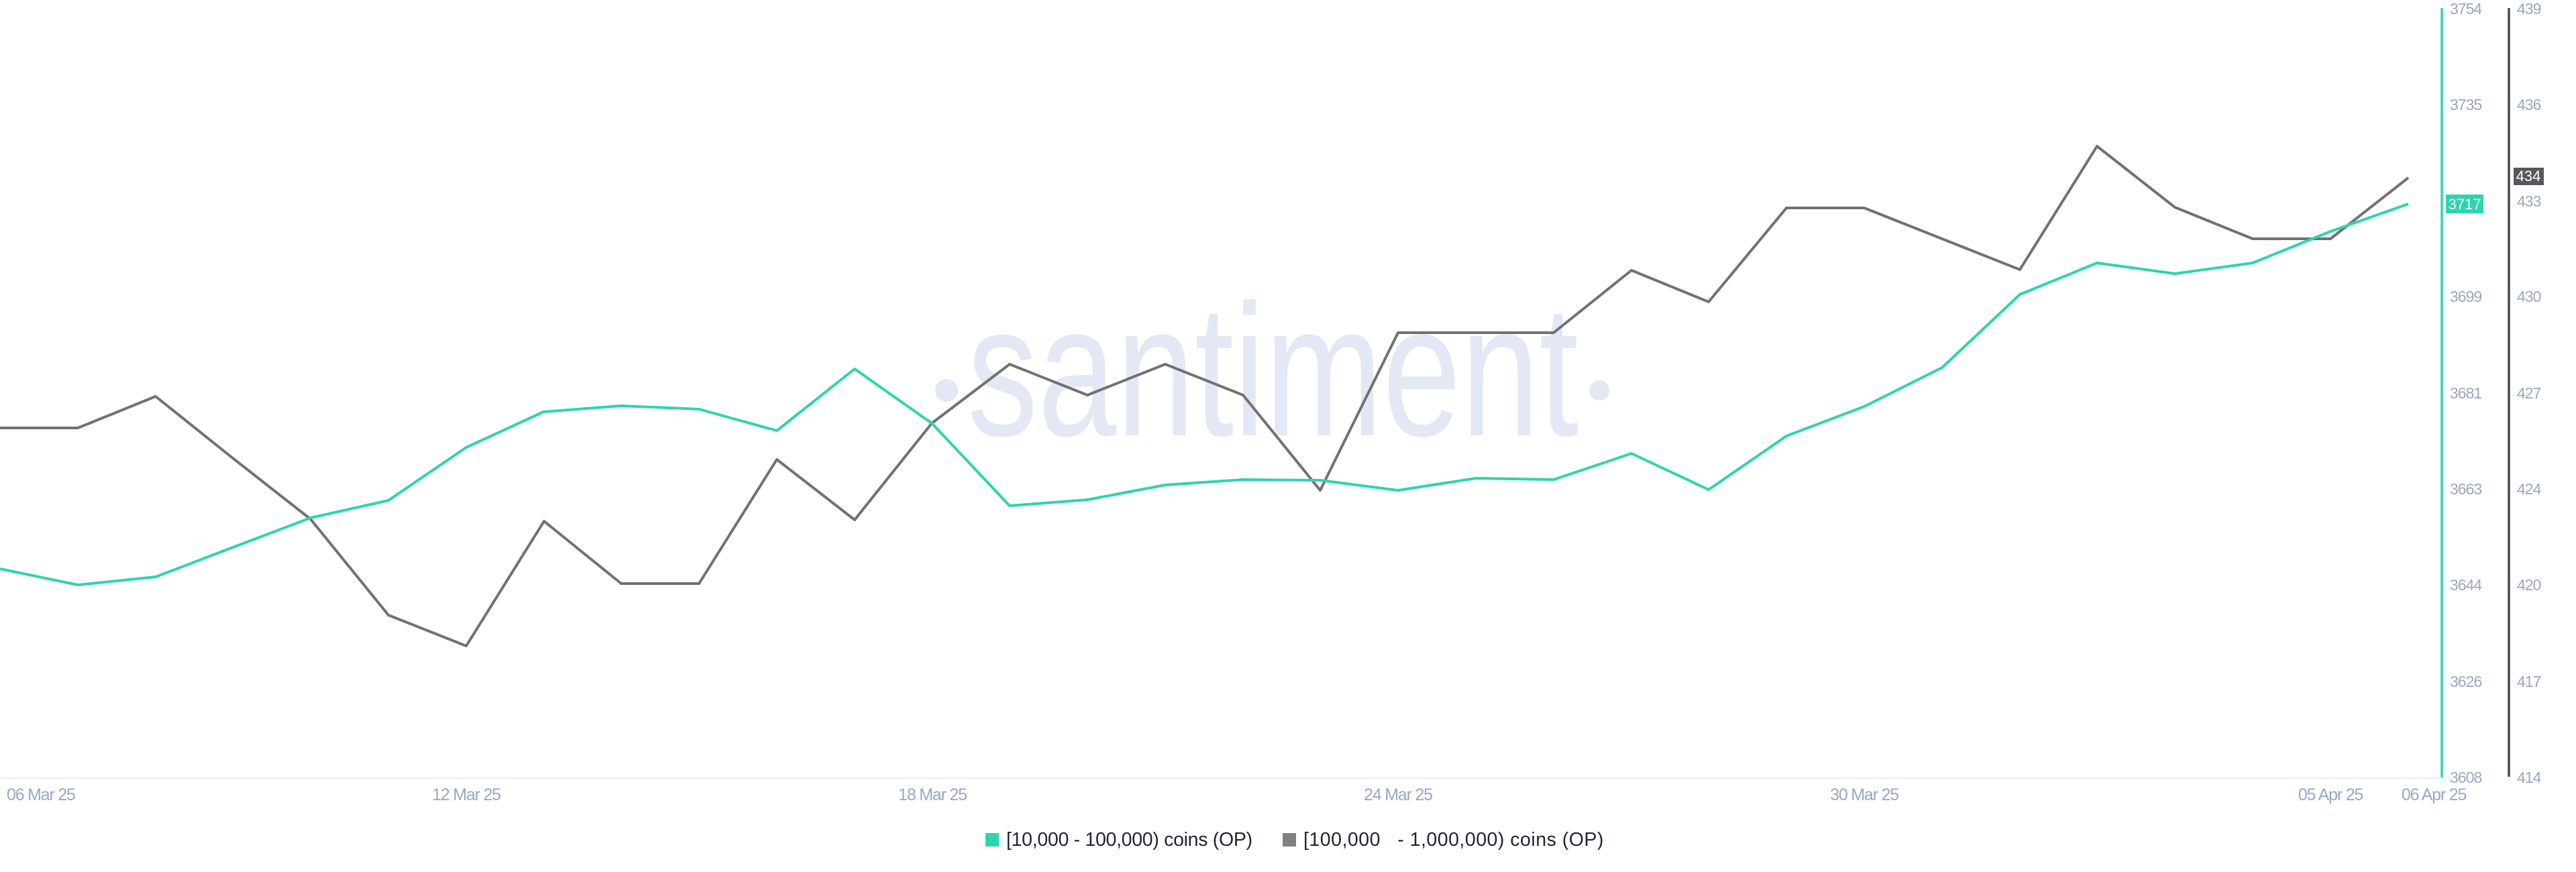  I want to click on svg-text: 3754, so click(2466, 8).